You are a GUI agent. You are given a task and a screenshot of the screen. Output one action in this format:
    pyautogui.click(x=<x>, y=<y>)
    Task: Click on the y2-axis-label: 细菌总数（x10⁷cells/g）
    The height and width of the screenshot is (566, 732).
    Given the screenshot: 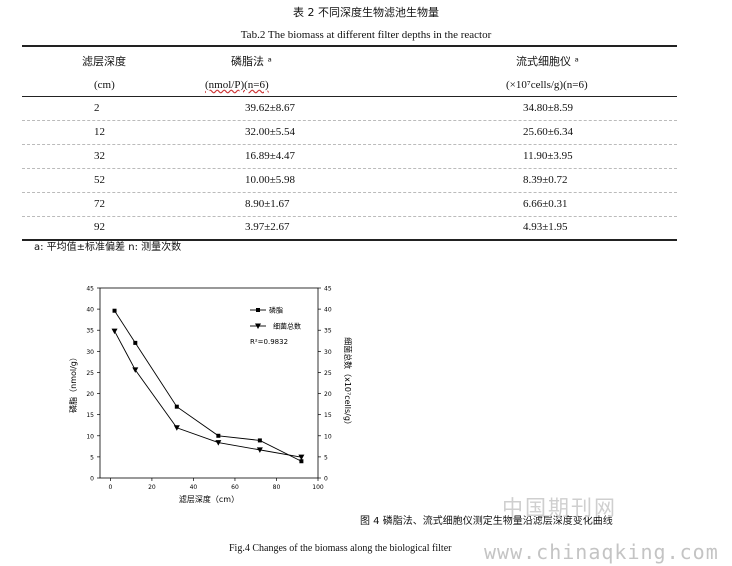 What is the action you would take?
    pyautogui.click(x=348, y=383)
    